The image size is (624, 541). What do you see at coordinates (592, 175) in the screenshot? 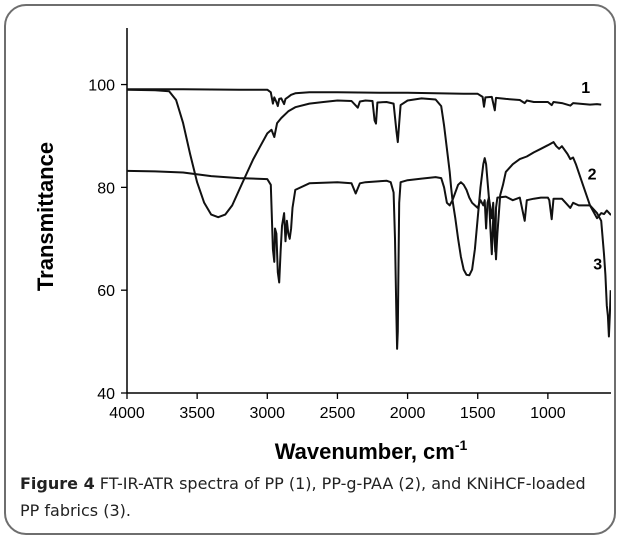
I see `series-2-label: 2` at bounding box center [592, 175].